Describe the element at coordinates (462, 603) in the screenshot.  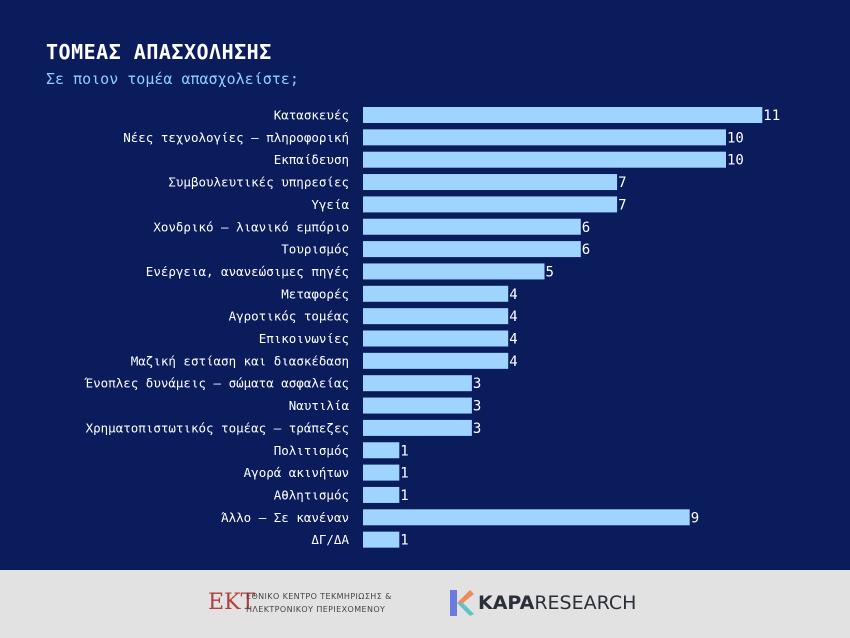
I see `kapa-logo-icon` at that location.